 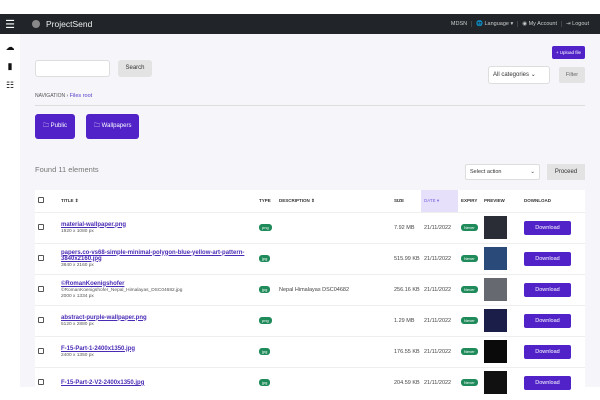 I want to click on col-date: DATE ▾, so click(x=439, y=201).